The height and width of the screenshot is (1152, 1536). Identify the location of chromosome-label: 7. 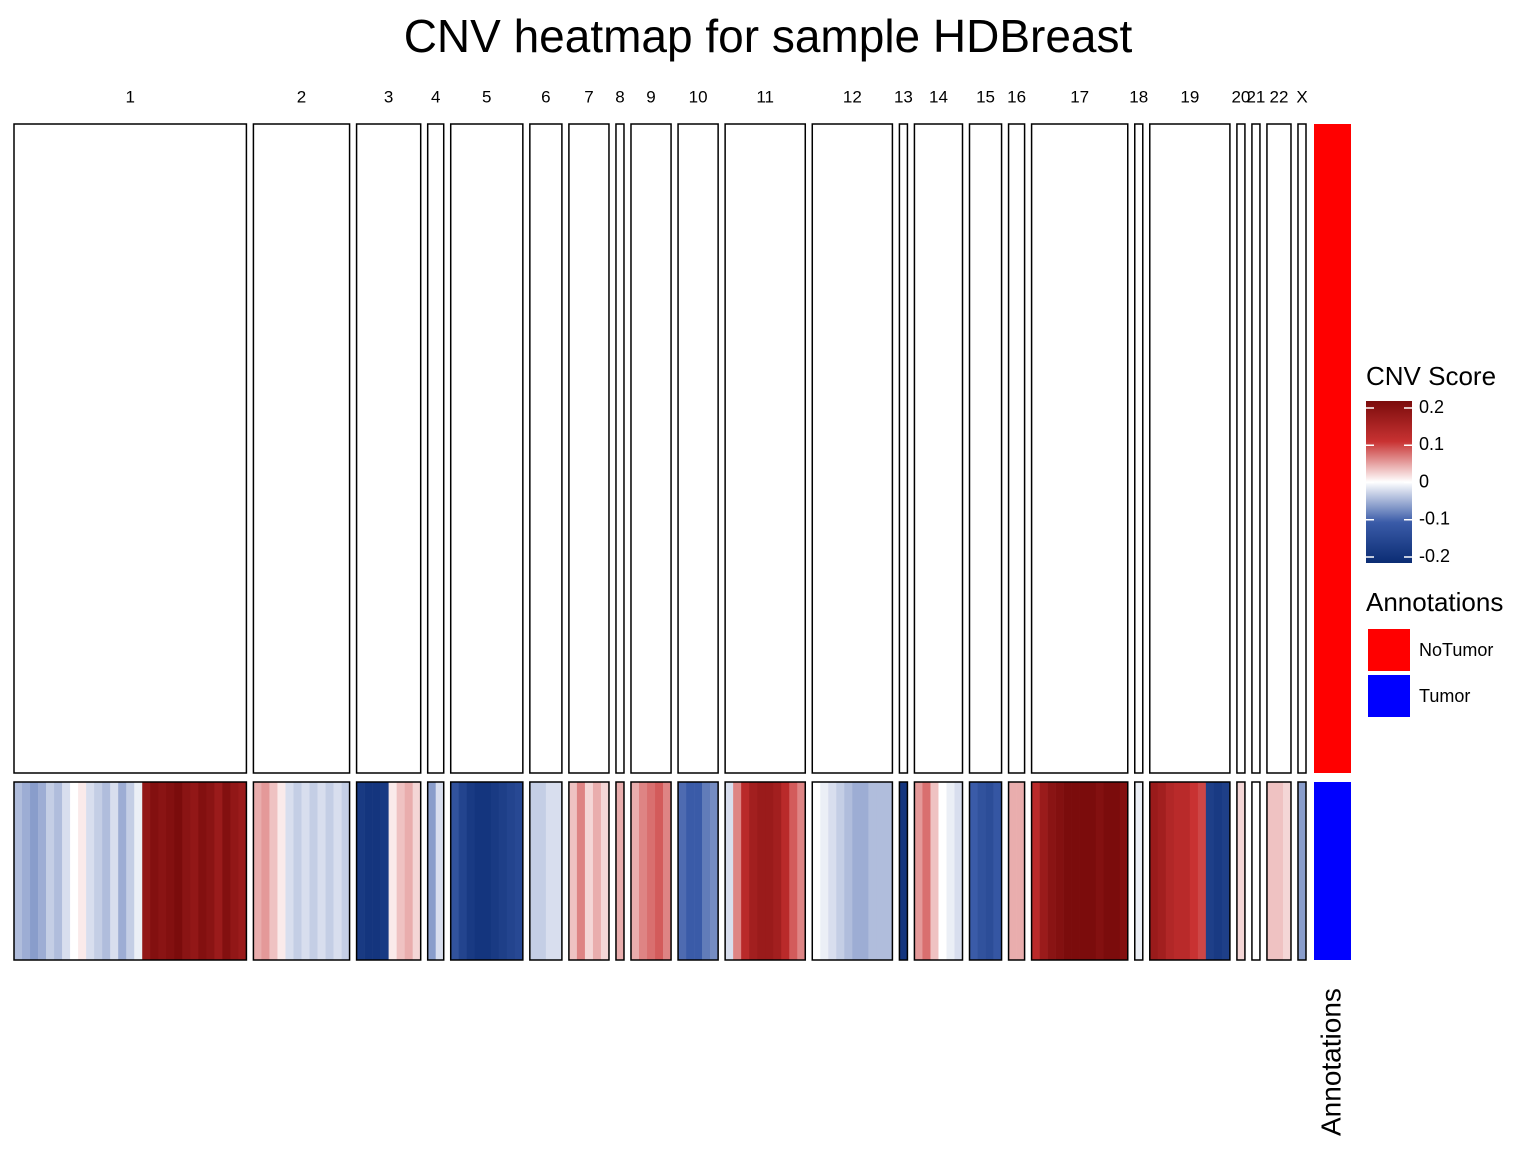
(588, 96).